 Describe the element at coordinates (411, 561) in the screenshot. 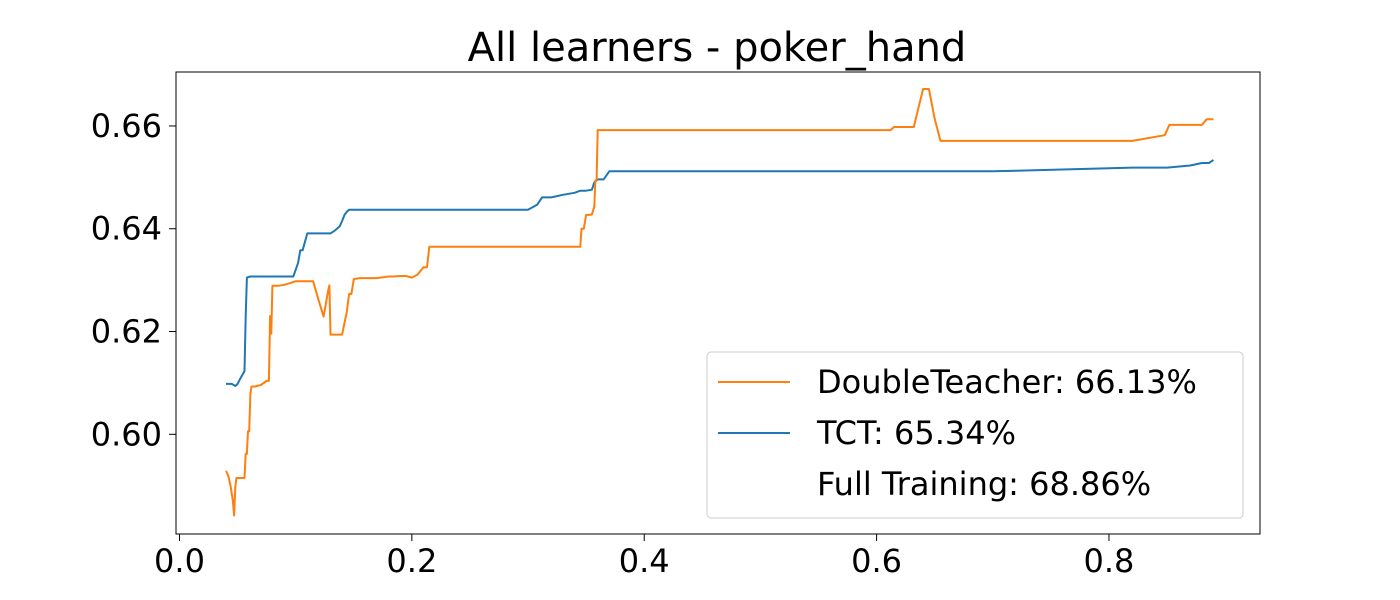

I see `x-tick-label: 0.2` at that location.